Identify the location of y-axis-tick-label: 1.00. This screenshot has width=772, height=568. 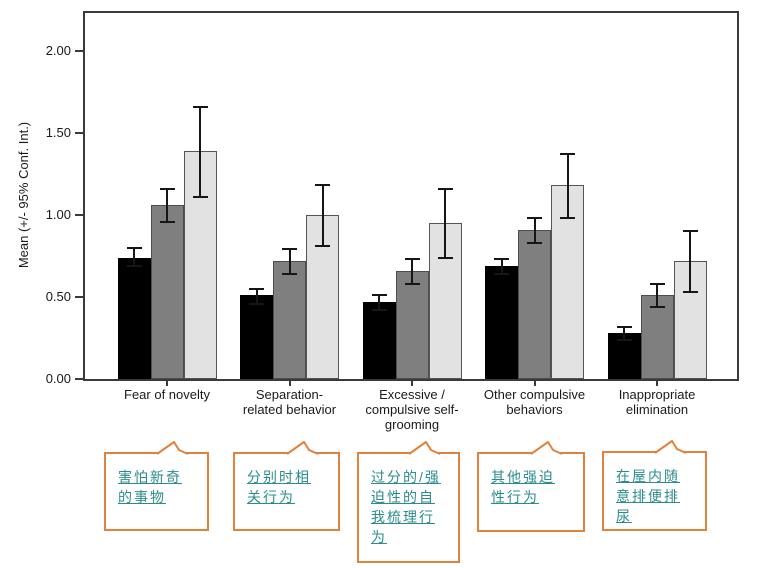
(58, 214).